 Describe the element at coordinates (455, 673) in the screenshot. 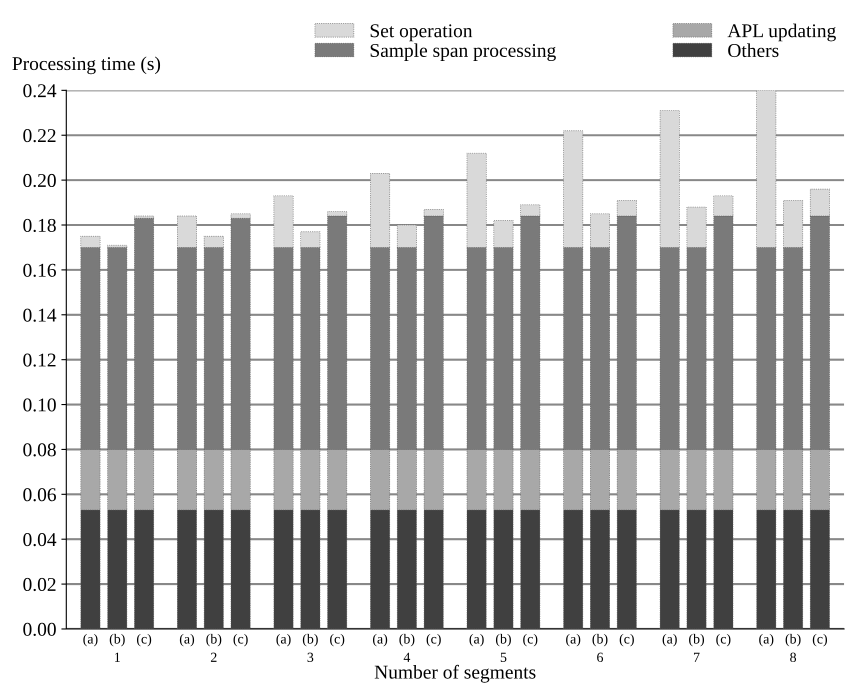

I see `x-axis-title: Number of segments` at that location.